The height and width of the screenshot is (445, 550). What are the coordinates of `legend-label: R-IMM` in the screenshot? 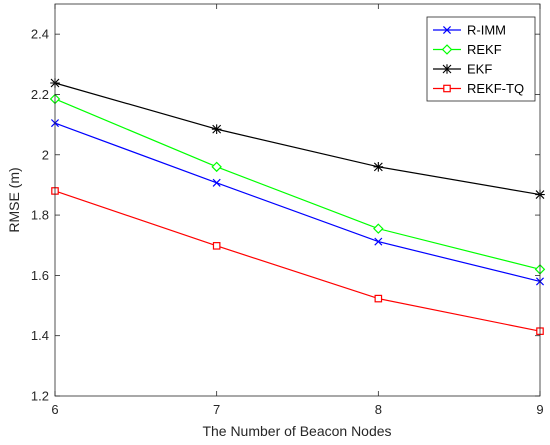 It's located at (486, 30).